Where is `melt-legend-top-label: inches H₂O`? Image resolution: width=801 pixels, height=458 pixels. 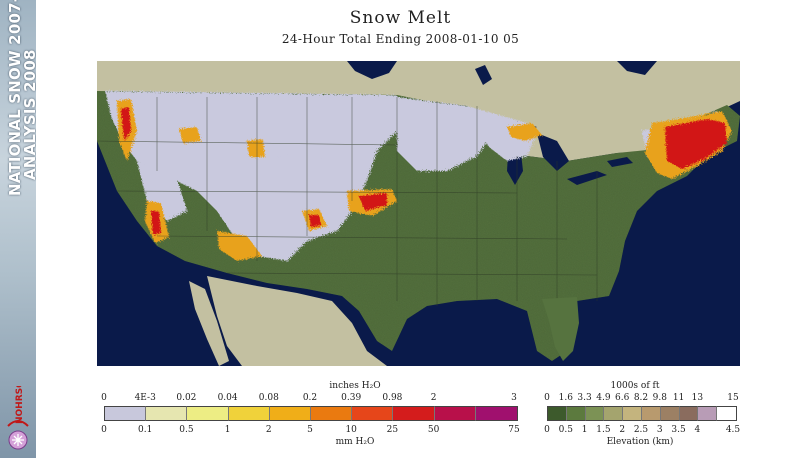 melt-legend-top-label: inches H₂O is located at coordinates (355, 386).